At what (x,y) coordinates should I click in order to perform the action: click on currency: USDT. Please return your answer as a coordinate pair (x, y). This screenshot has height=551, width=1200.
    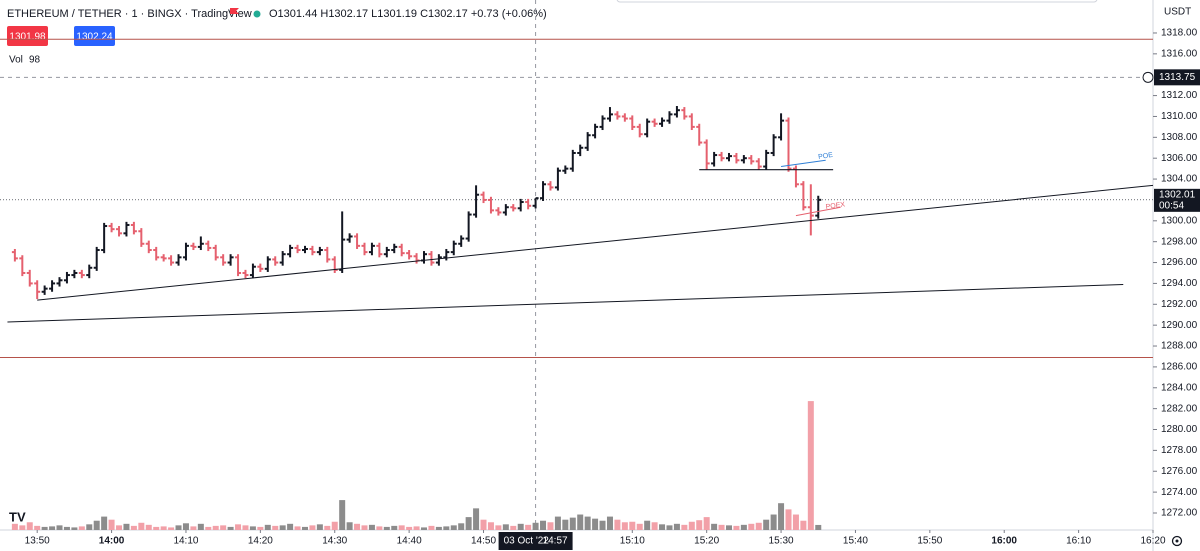
    Looking at the image, I should click on (1177, 12).